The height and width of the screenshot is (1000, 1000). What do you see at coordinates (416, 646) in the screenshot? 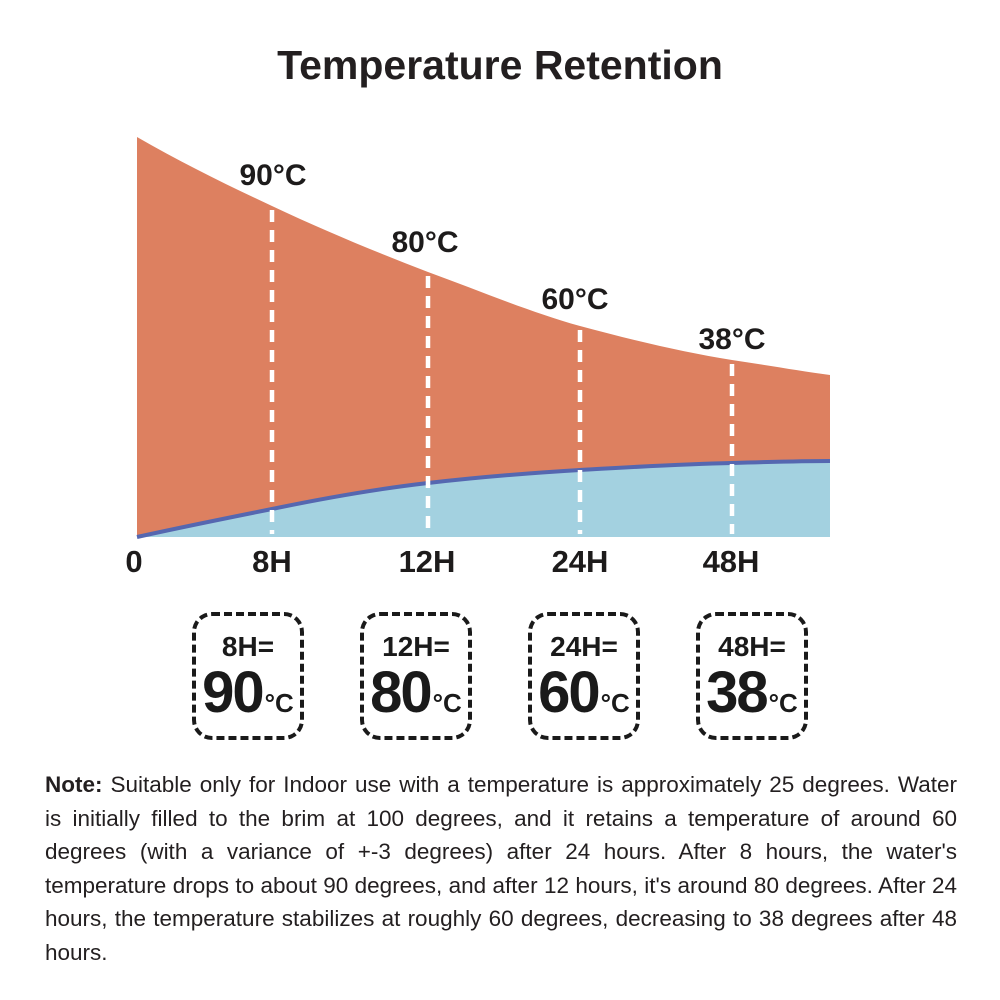
I see `card-hours-label: 12H=` at bounding box center [416, 646].